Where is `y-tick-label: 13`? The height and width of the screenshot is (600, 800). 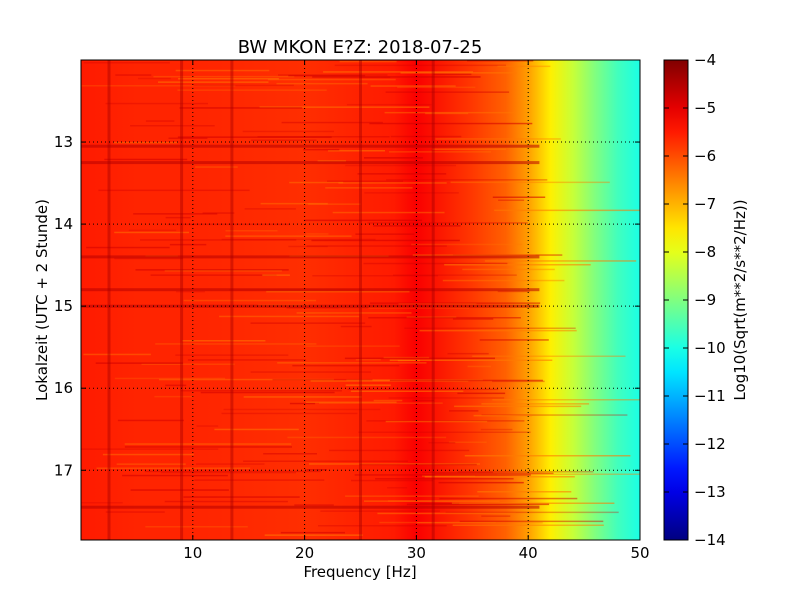 y-tick-label: 13 is located at coordinates (63, 142).